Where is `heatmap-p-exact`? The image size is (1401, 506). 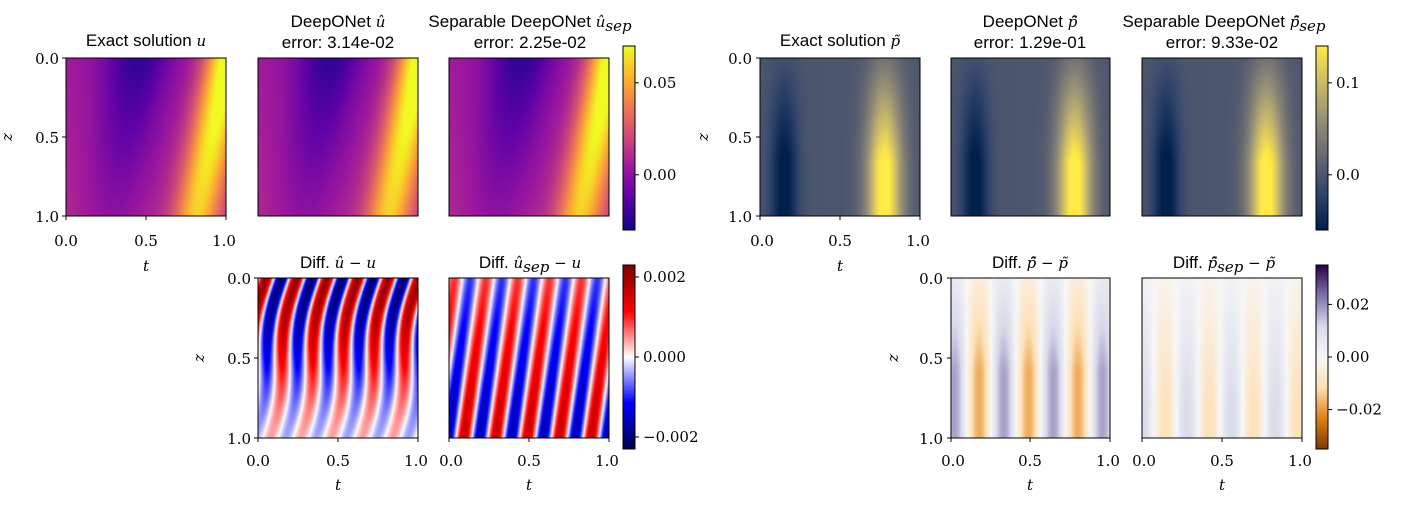 heatmap-p-exact is located at coordinates (840, 137).